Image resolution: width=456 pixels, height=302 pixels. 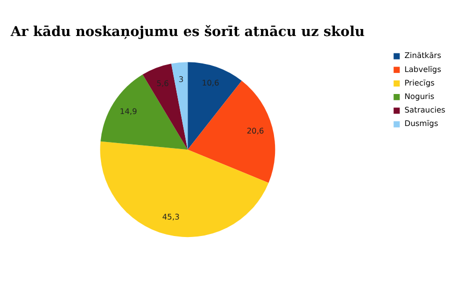 What do you see at coordinates (425, 110) in the screenshot?
I see `legend-label: Satraucies` at bounding box center [425, 110].